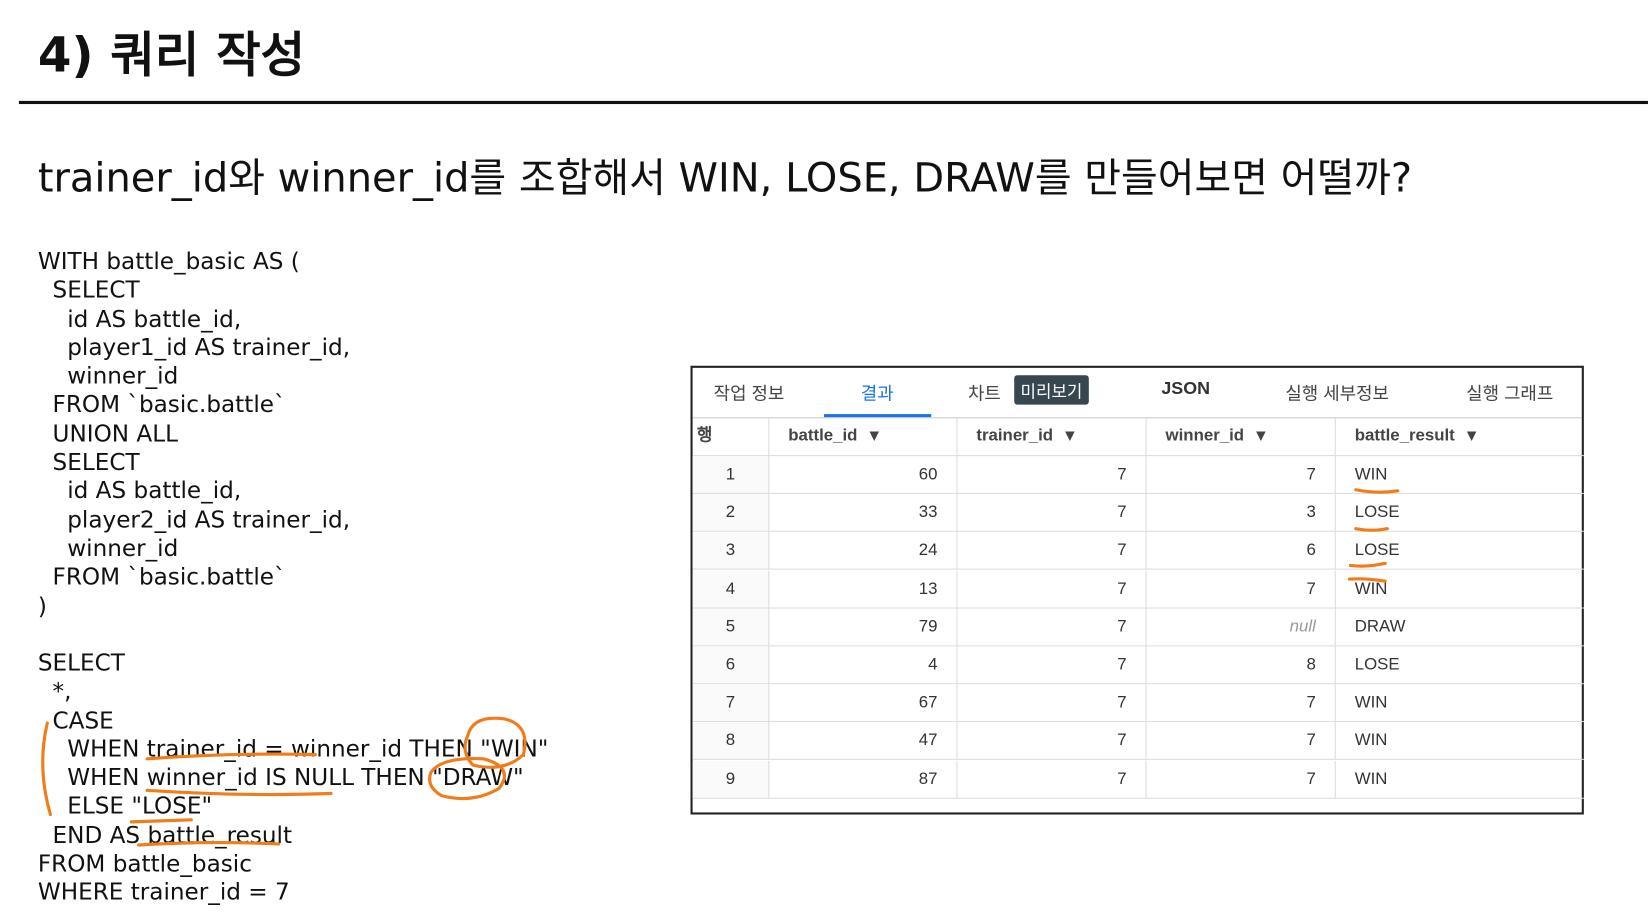  I want to click on table-cell: 47, so click(863, 741).